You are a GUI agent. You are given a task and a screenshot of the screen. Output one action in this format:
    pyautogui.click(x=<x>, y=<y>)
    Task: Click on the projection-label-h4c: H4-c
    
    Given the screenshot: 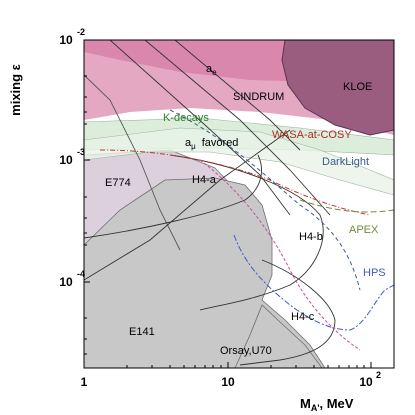 What is the action you would take?
    pyautogui.click(x=303, y=317)
    